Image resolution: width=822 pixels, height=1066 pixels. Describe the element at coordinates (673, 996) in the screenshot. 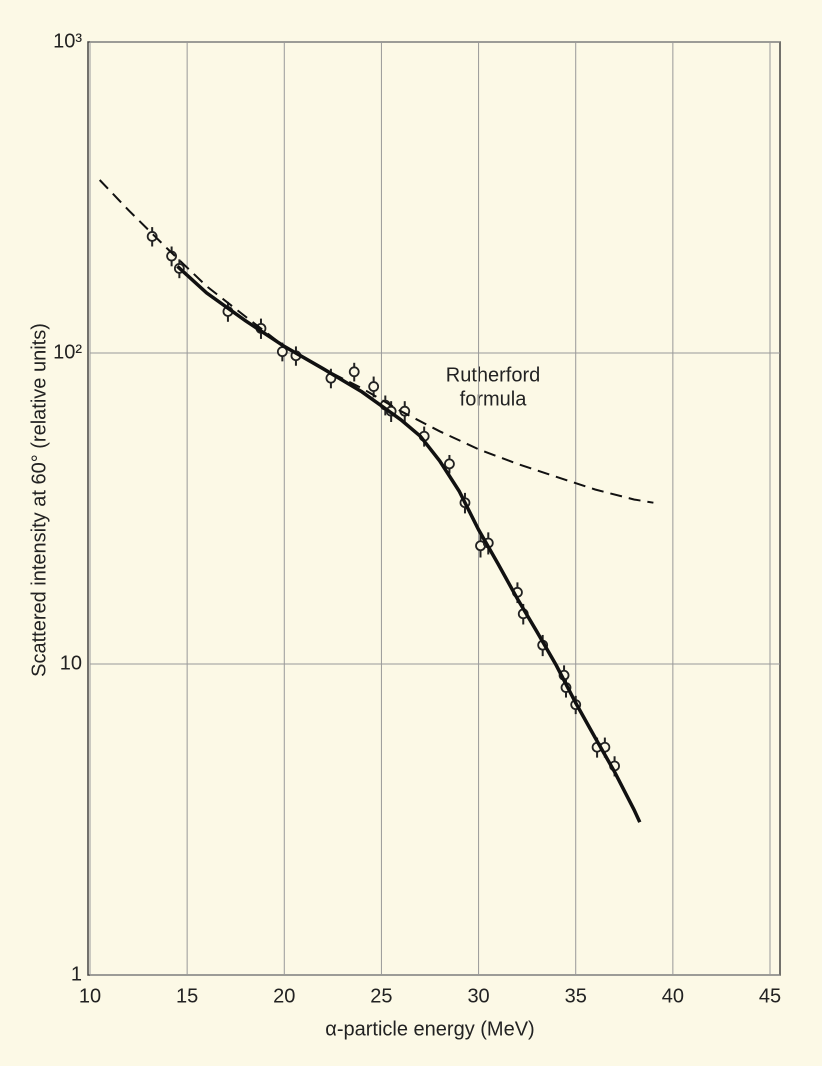

I see `x-tick-label: 40` at that location.